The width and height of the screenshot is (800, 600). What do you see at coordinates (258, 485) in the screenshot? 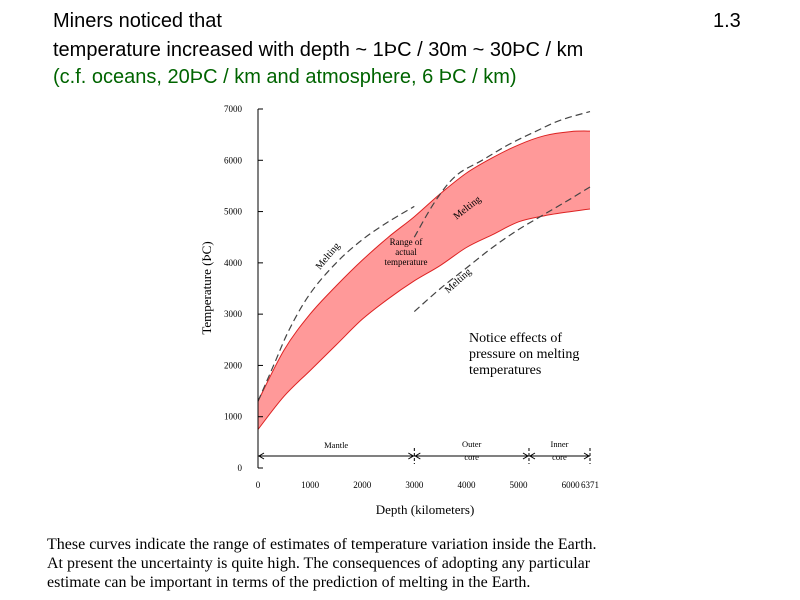
I see `x-tick-label-0: 0` at bounding box center [258, 485].